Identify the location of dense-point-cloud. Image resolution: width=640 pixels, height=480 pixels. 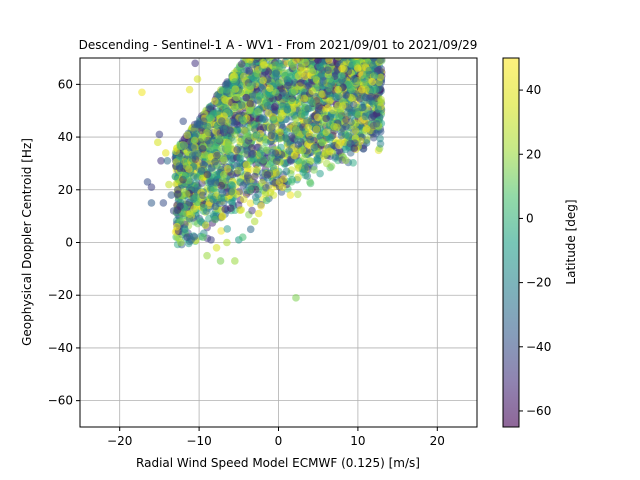
(278, 153).